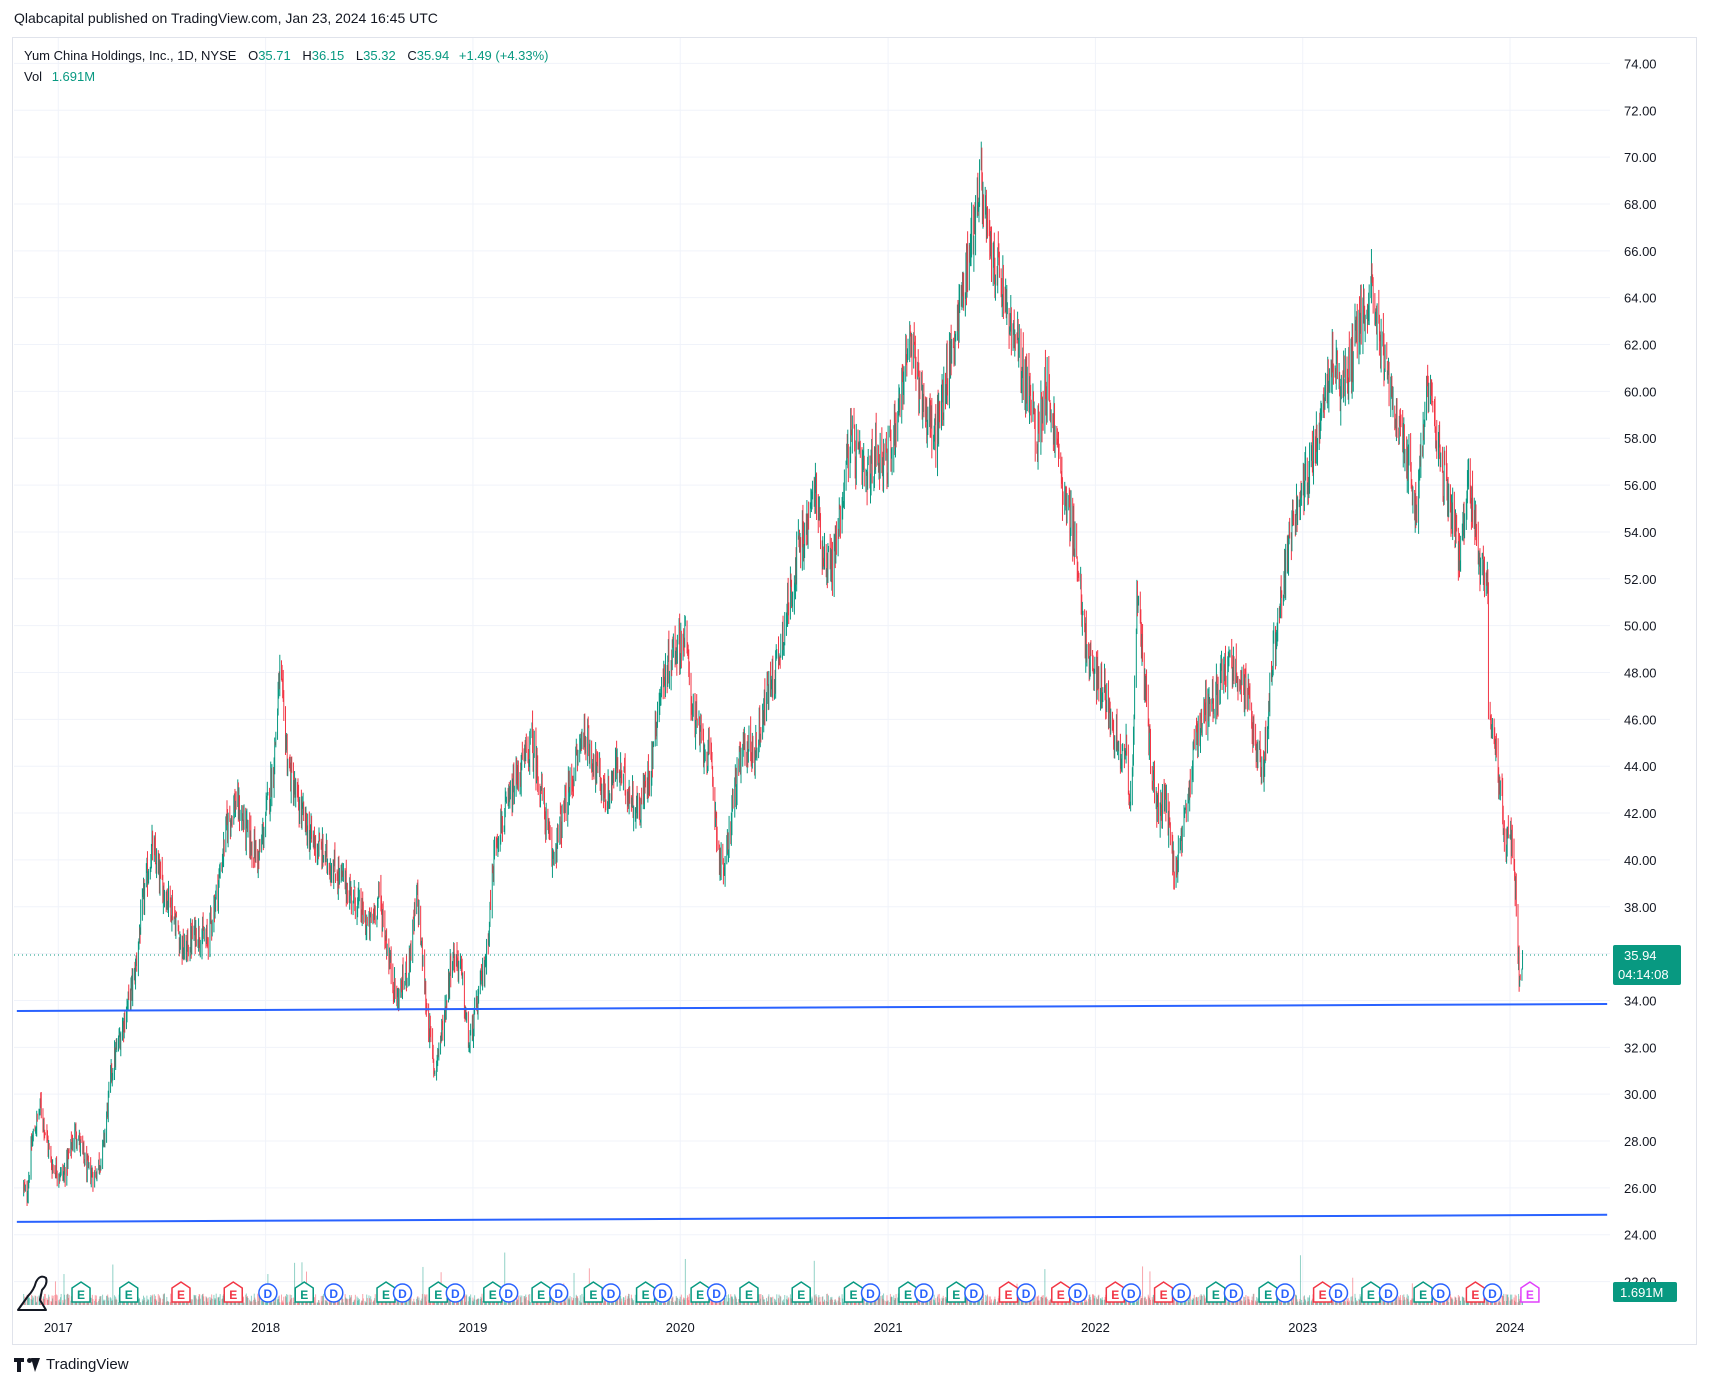  I want to click on x-tick-label: 2021, so click(888, 1327).